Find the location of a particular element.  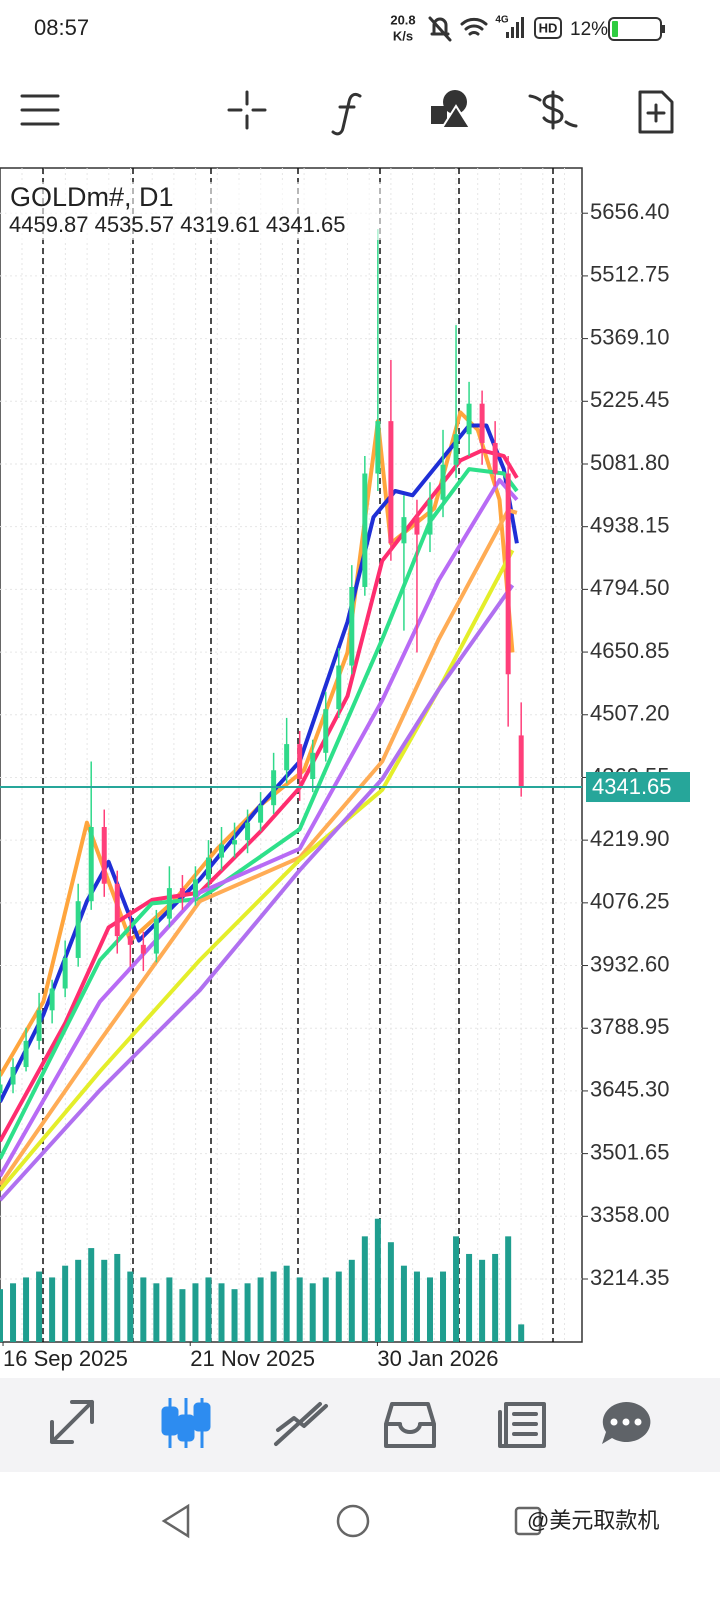

toolbar is located at coordinates (347, 113).